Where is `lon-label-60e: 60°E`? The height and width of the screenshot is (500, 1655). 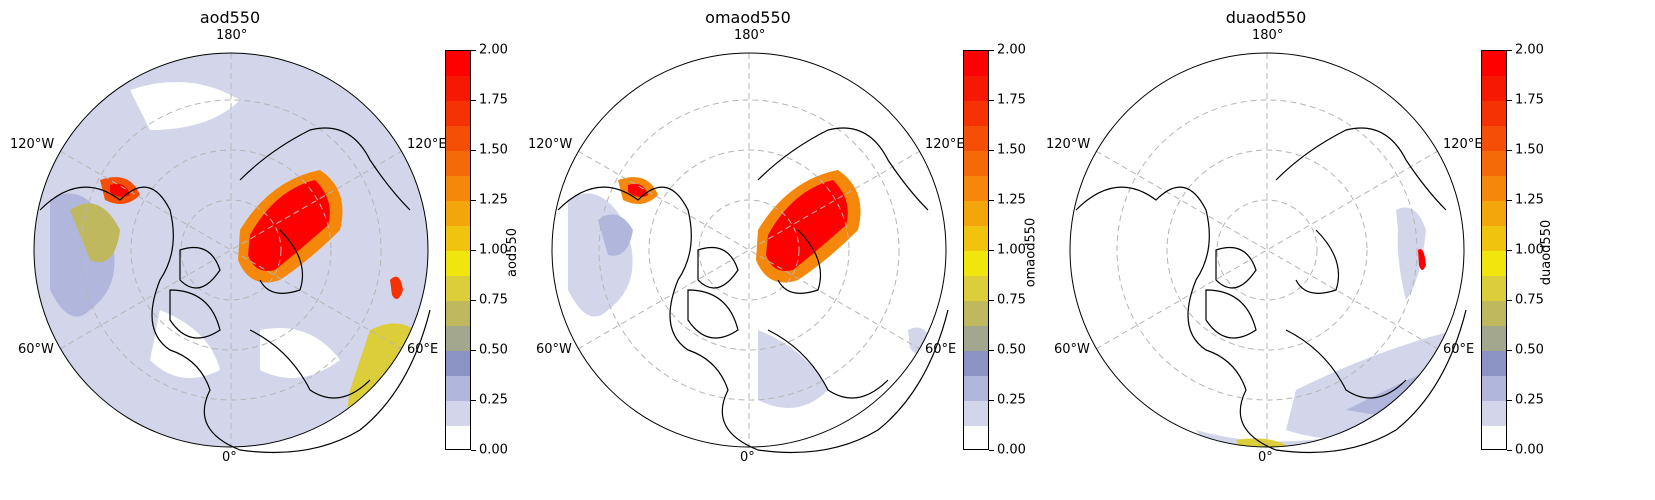
lon-label-60e: 60°E is located at coordinates (1459, 349).